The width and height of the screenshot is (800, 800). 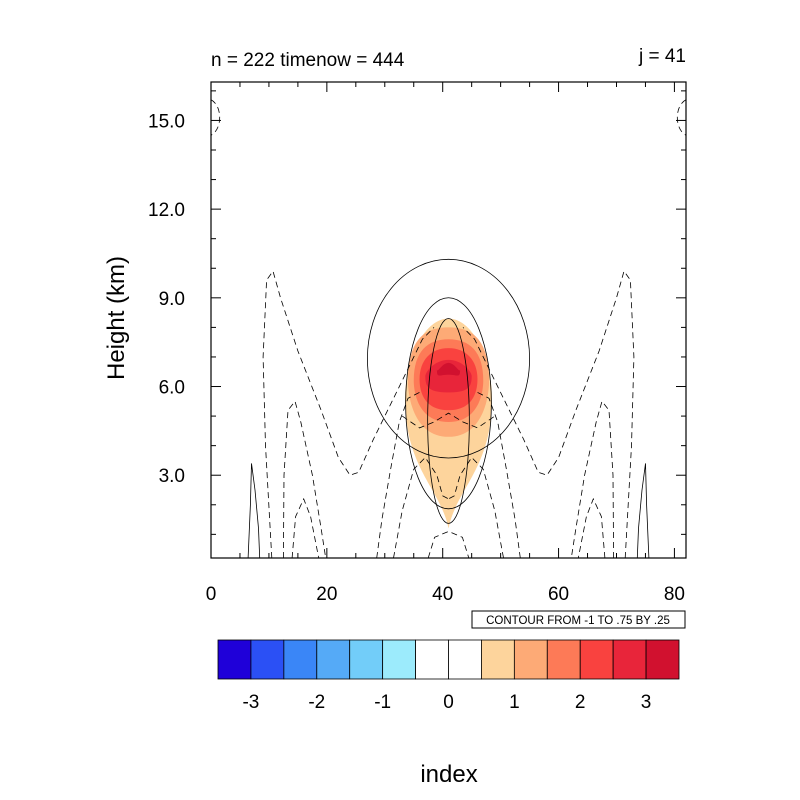 What do you see at coordinates (172, 388) in the screenshot?
I see `y-tick-label: 6.0` at bounding box center [172, 388].